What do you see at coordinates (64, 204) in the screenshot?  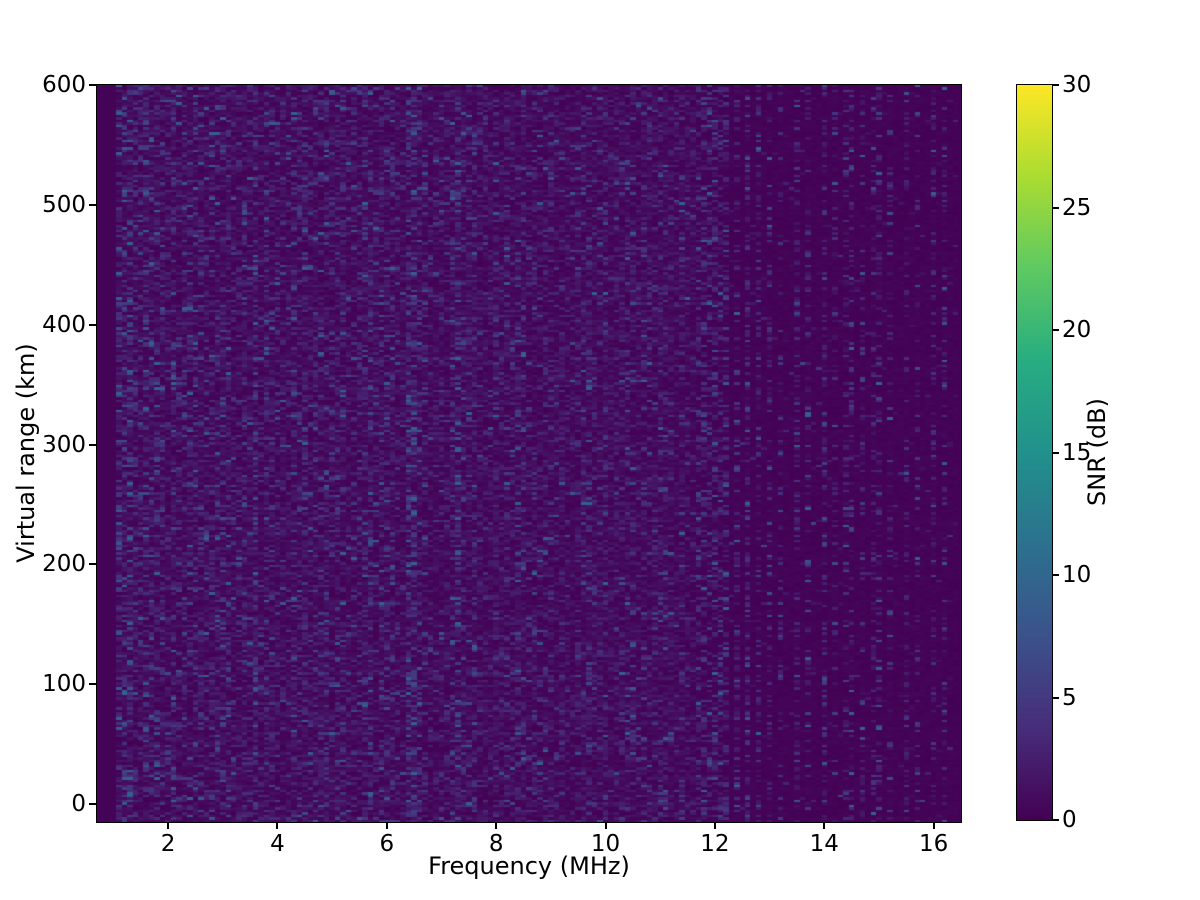 I see `y-tick-label: 500` at bounding box center [64, 204].